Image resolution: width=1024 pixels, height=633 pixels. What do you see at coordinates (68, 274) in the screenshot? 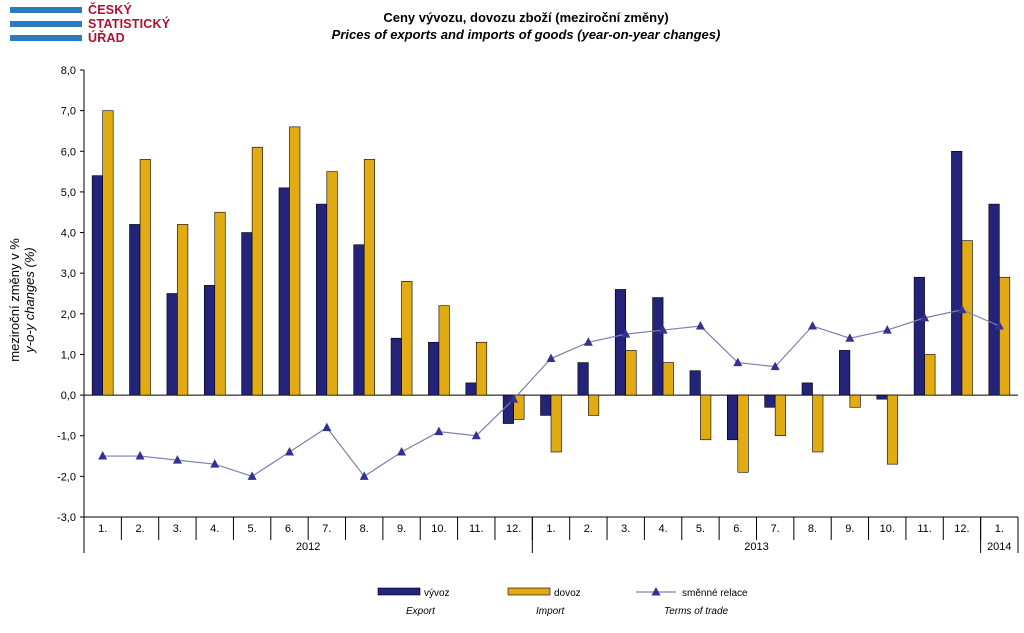
I see `y-tick-label: 3,0` at bounding box center [68, 274].